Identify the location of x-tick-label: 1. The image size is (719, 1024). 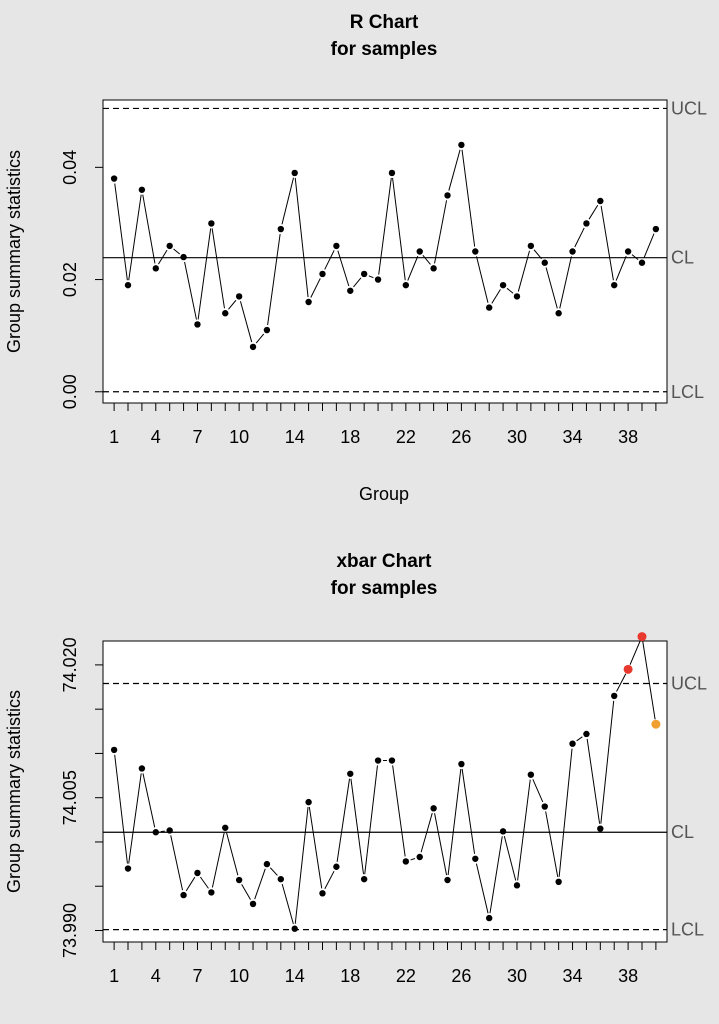
(114, 976).